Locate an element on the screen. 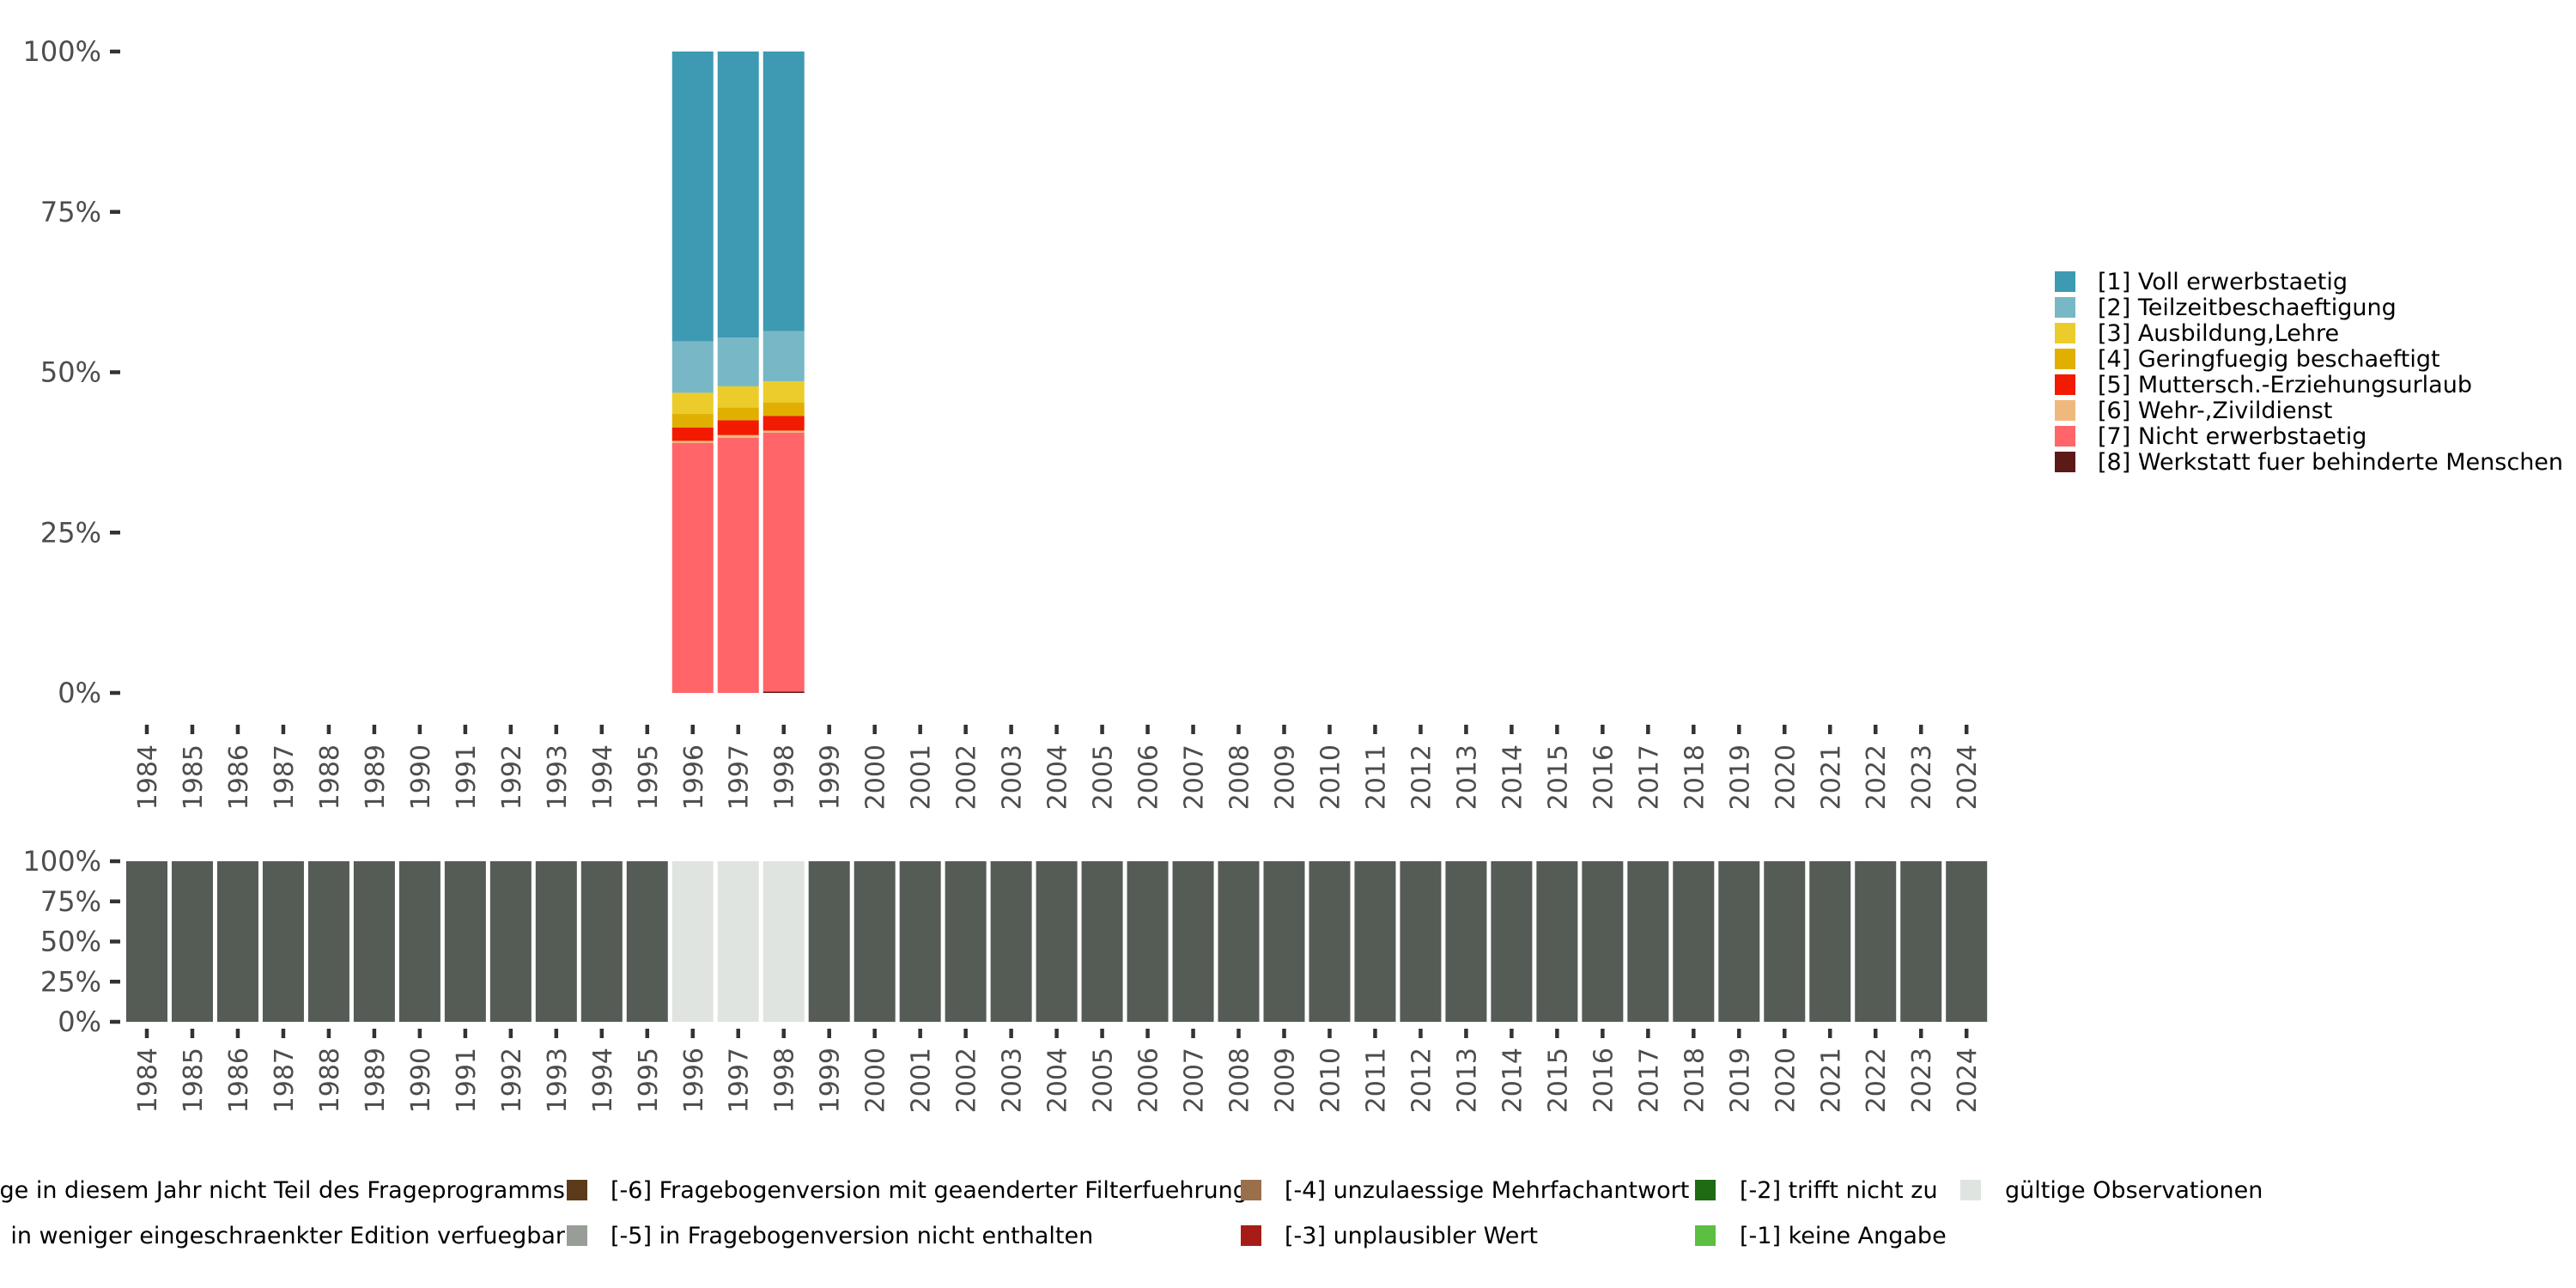 The width and height of the screenshot is (2576, 1288). x-tick-label: 1991 is located at coordinates (467, 1080).